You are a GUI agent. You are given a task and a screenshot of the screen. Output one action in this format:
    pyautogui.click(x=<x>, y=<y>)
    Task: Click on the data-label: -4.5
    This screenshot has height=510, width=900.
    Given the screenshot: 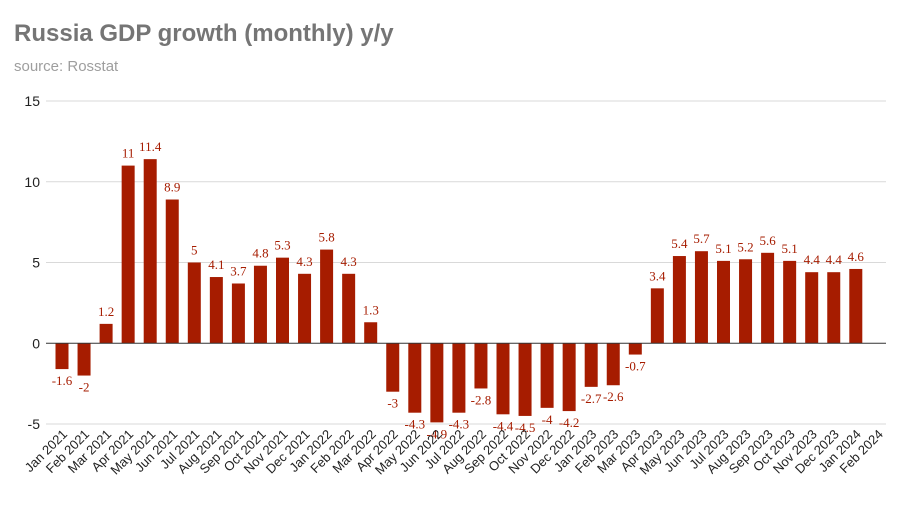 What is the action you would take?
    pyautogui.click(x=525, y=427)
    